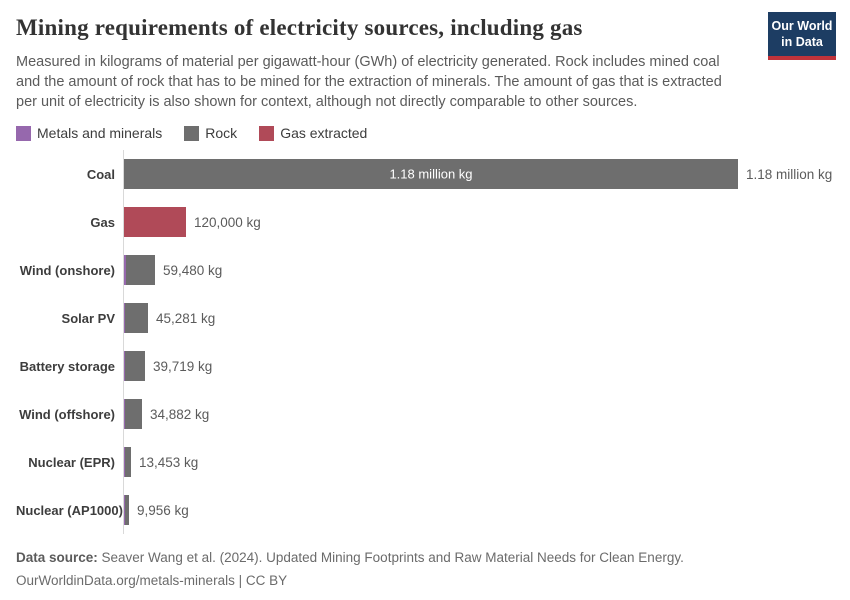 This screenshot has height=600, width=850. I want to click on bar-inside-label: 1.18 million kg, so click(431, 174).